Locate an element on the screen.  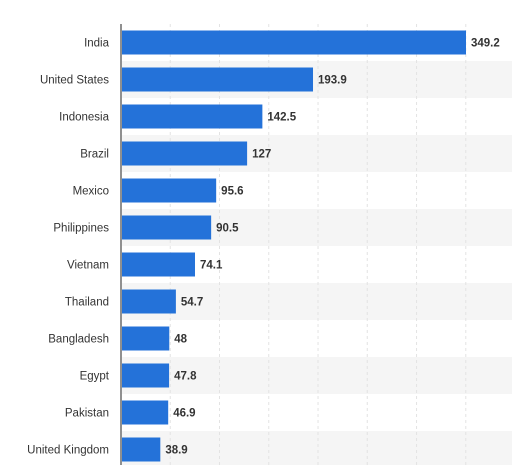
bar-united-states is located at coordinates (218, 79).